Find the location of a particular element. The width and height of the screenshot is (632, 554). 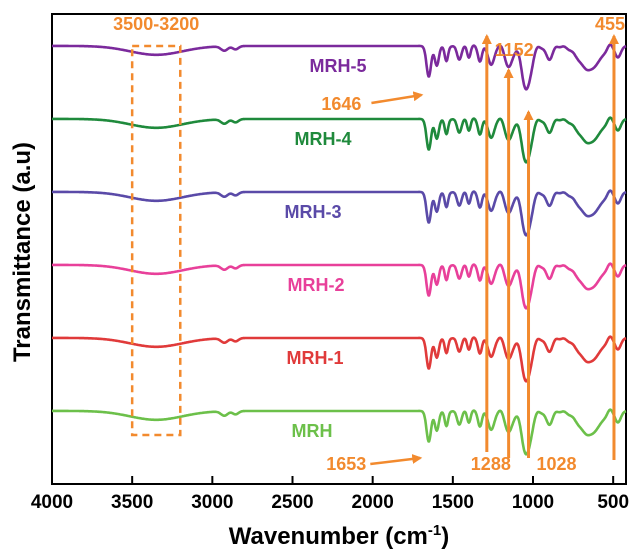

region-label: 3500-3200 is located at coordinates (156, 24).